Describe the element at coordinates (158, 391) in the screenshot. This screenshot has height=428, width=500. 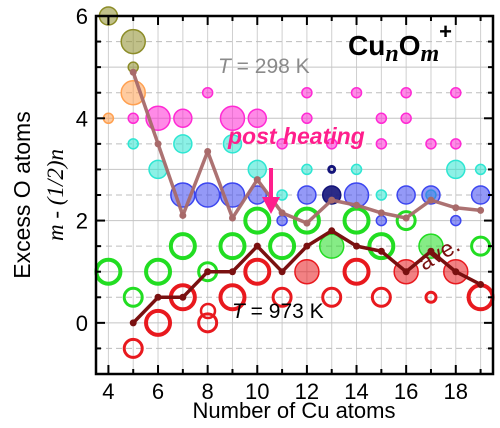
I see `x-tick-label: 6` at that location.